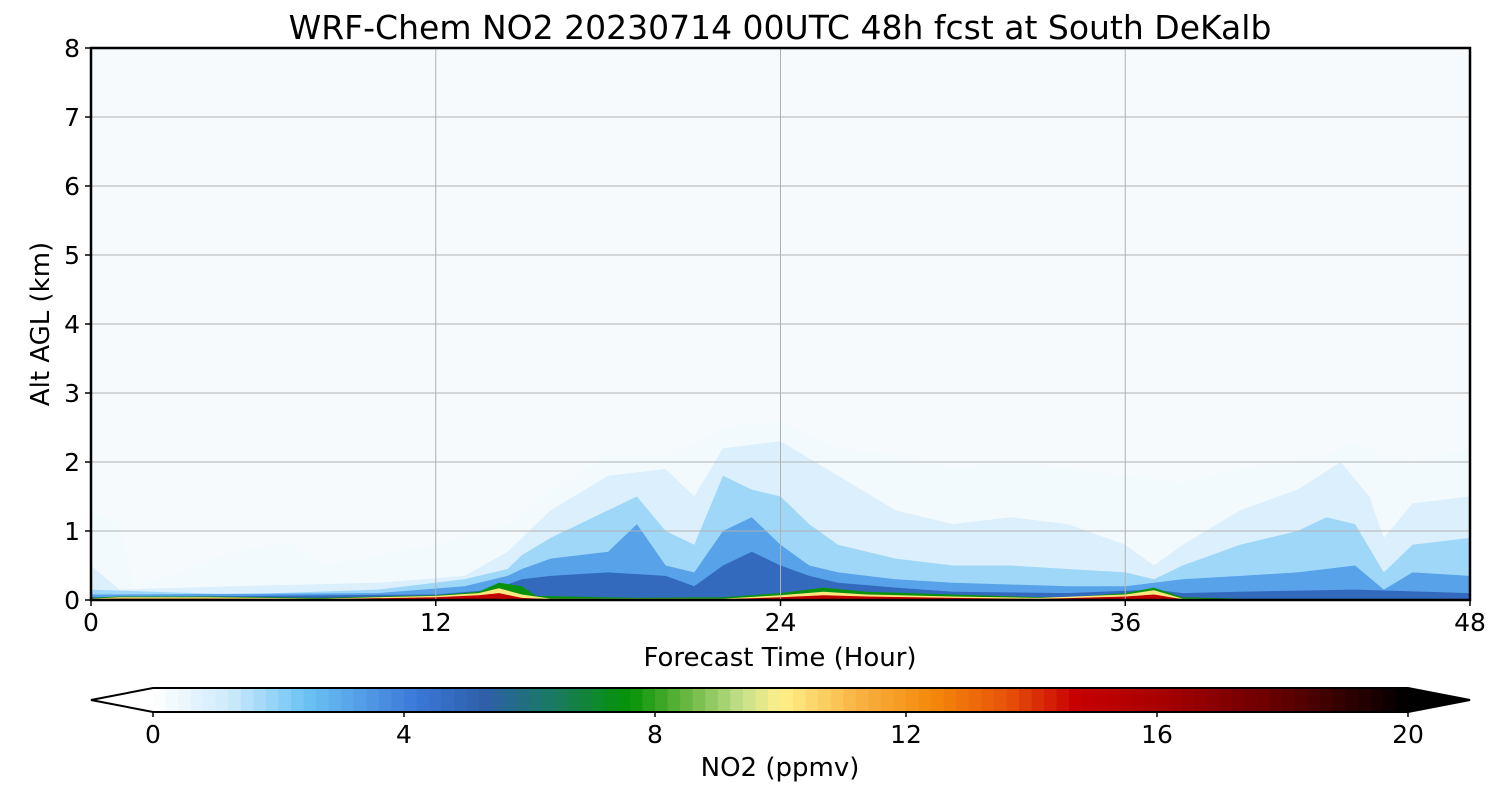  I want to click on x-tick-label: 0, so click(91, 622).